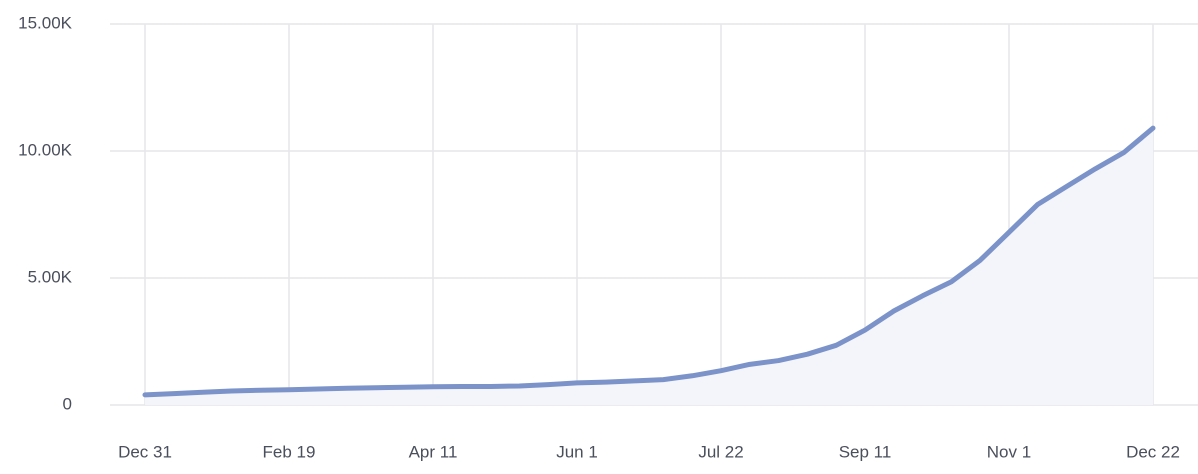  I want to click on x-tick-label: Nov 1, so click(1009, 451).